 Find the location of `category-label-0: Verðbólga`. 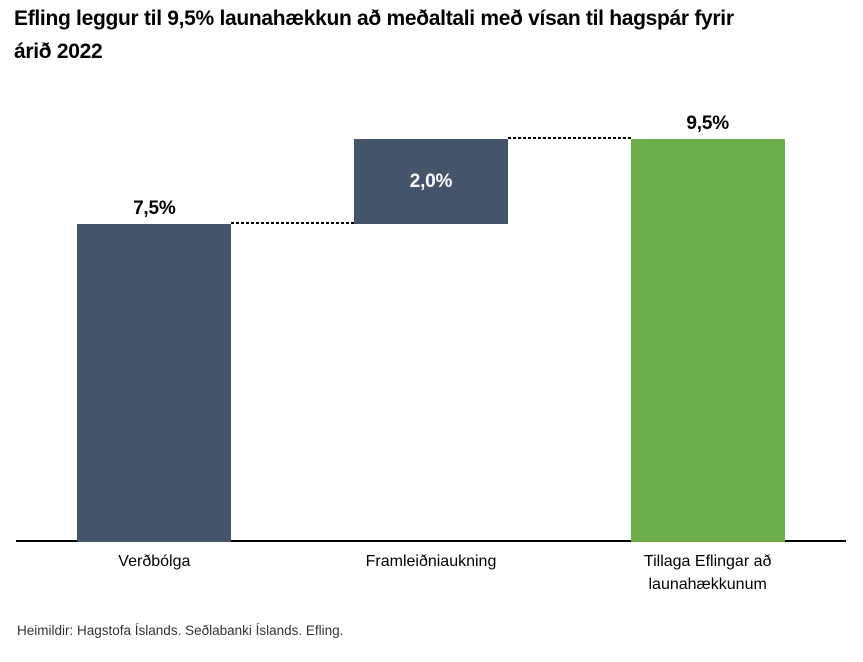

category-label-0: Verðbólga is located at coordinates (154, 561).